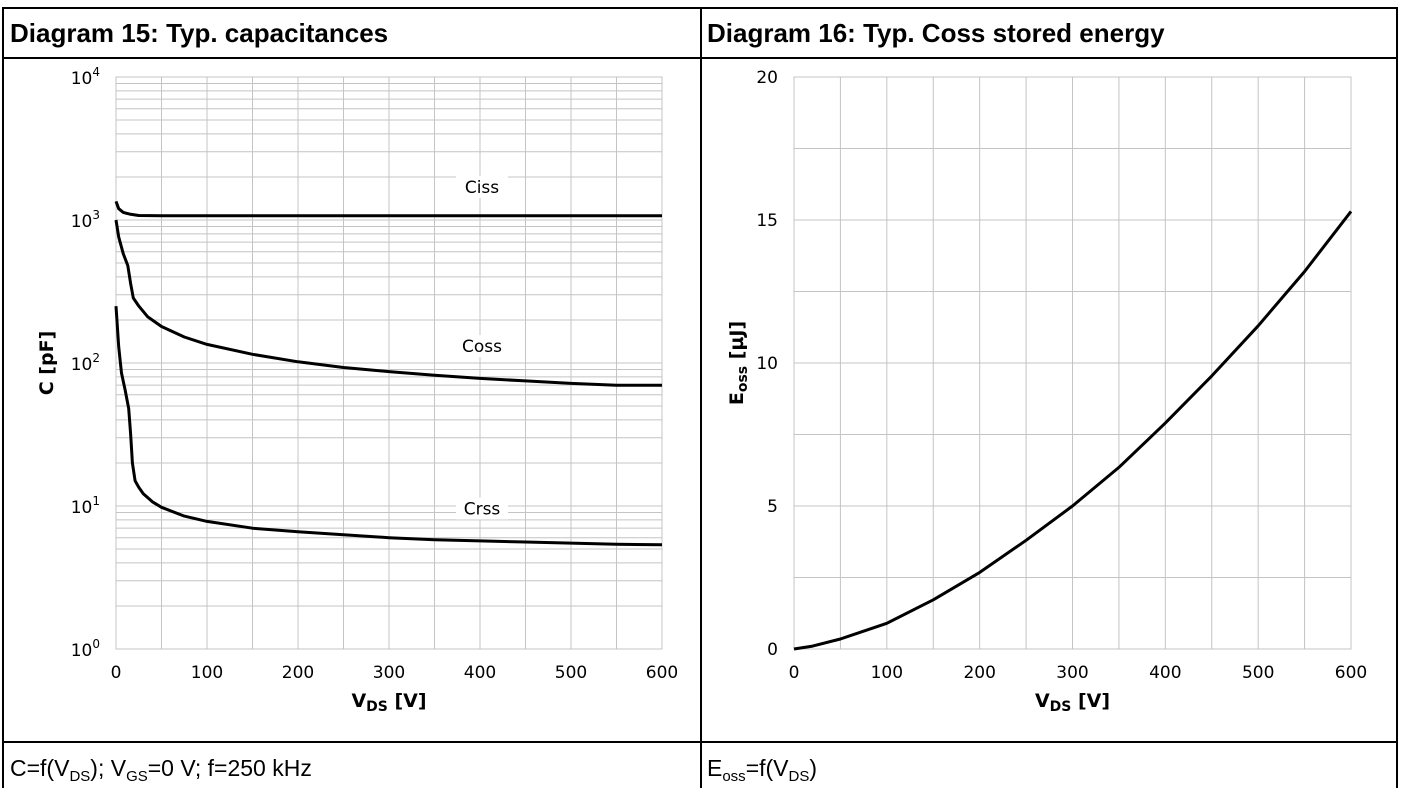  I want to click on y-tick-label: 15, so click(767, 221).